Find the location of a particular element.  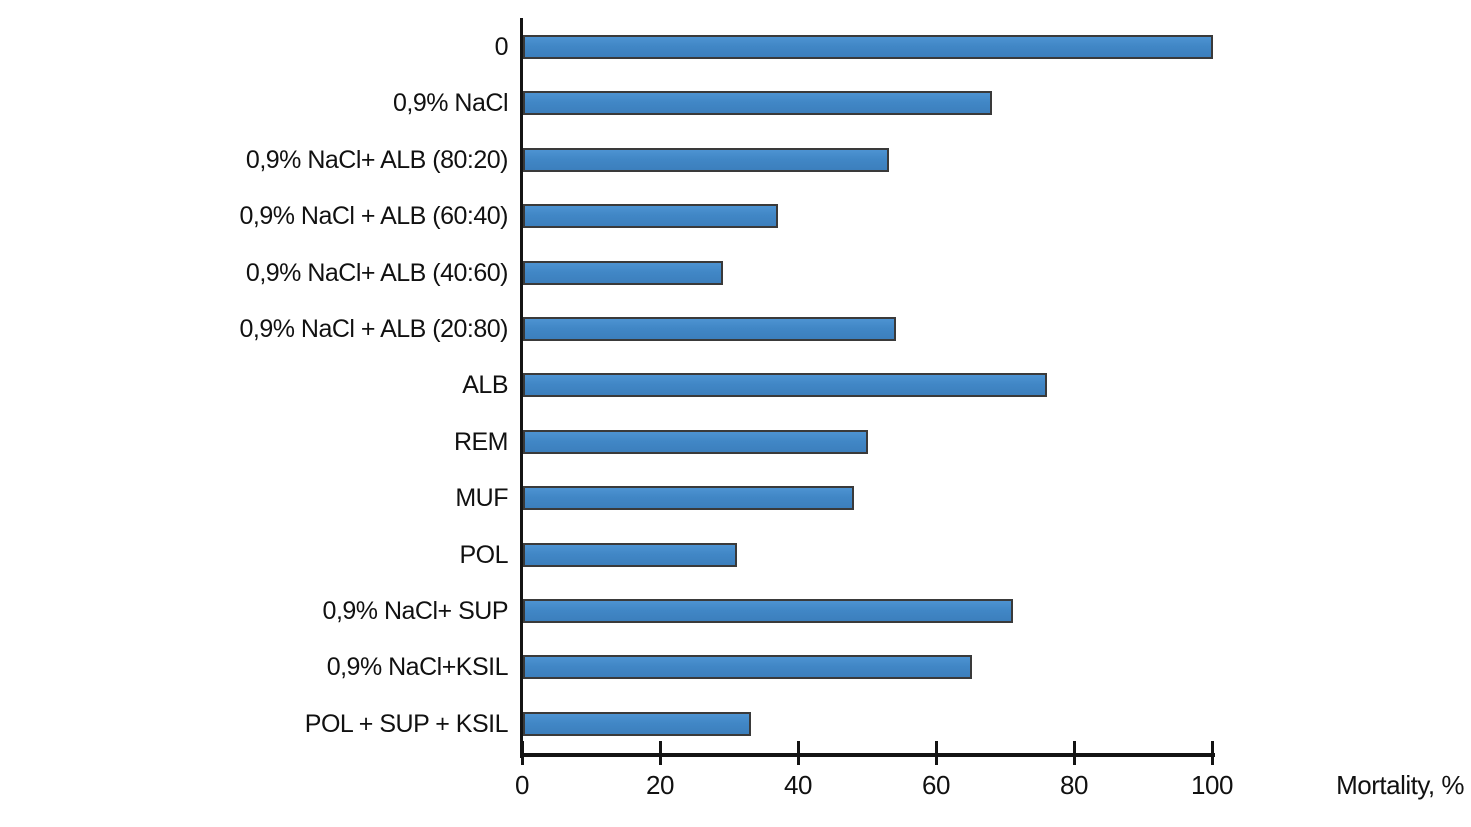

x-tick-label-80: 80 is located at coordinates (1074, 785).